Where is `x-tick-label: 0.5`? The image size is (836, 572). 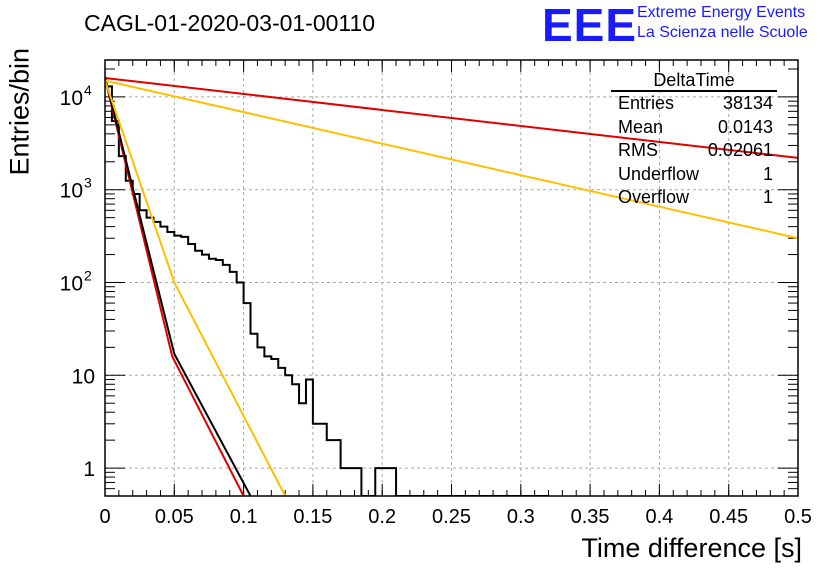 x-tick-label: 0.5 is located at coordinates (798, 517).